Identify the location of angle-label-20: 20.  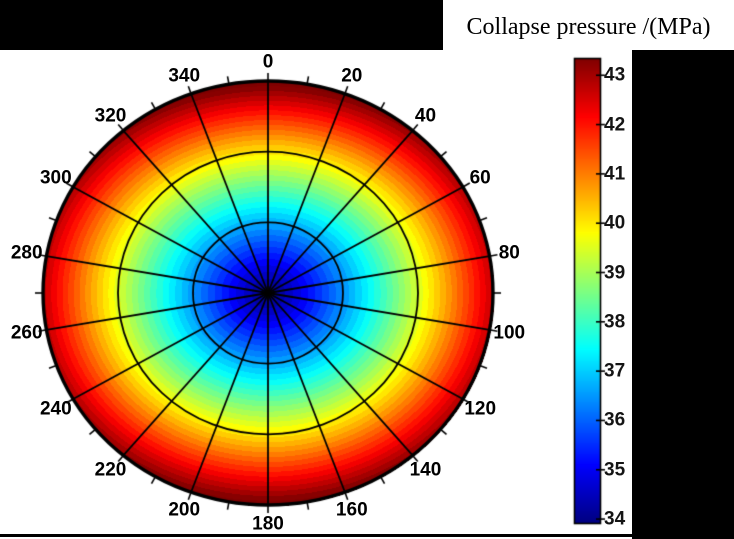
(352, 76).